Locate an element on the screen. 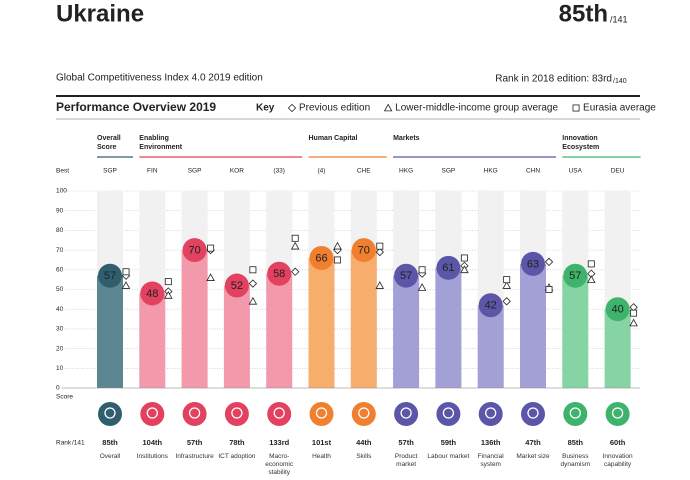 The image size is (690, 480). chart-title: Performance Overview 2019 is located at coordinates (136, 107).